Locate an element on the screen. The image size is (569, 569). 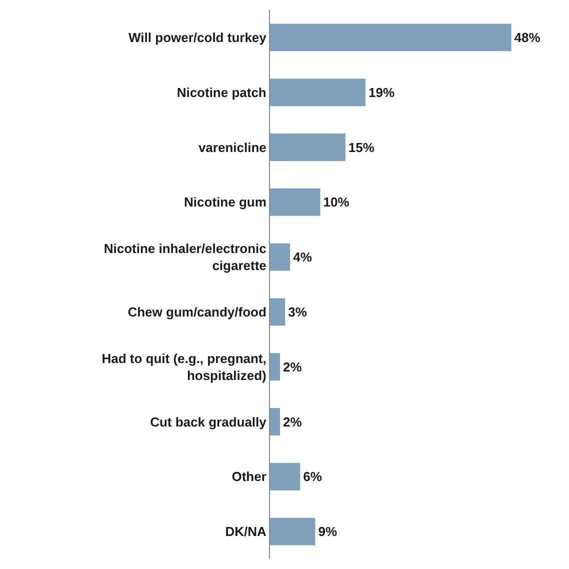
y-tick-label: varenicline is located at coordinates (232, 147).